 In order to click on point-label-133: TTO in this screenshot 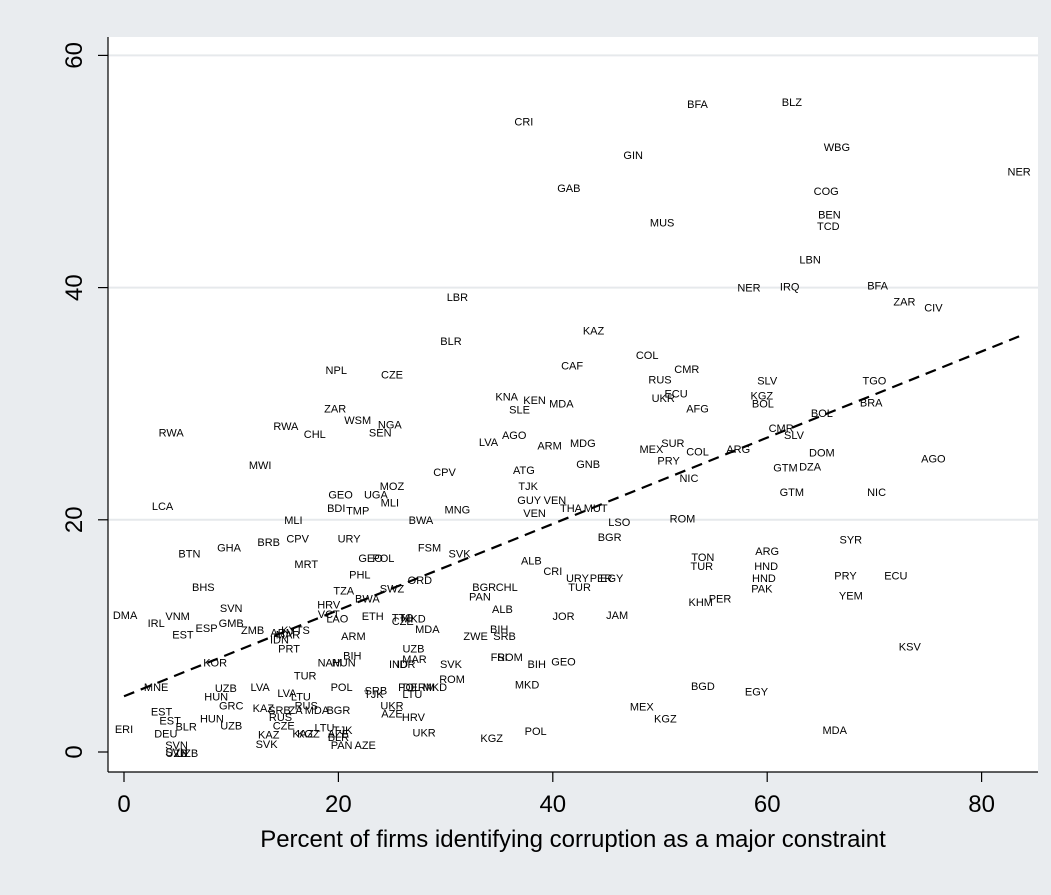, I will do `click(403, 618)`.